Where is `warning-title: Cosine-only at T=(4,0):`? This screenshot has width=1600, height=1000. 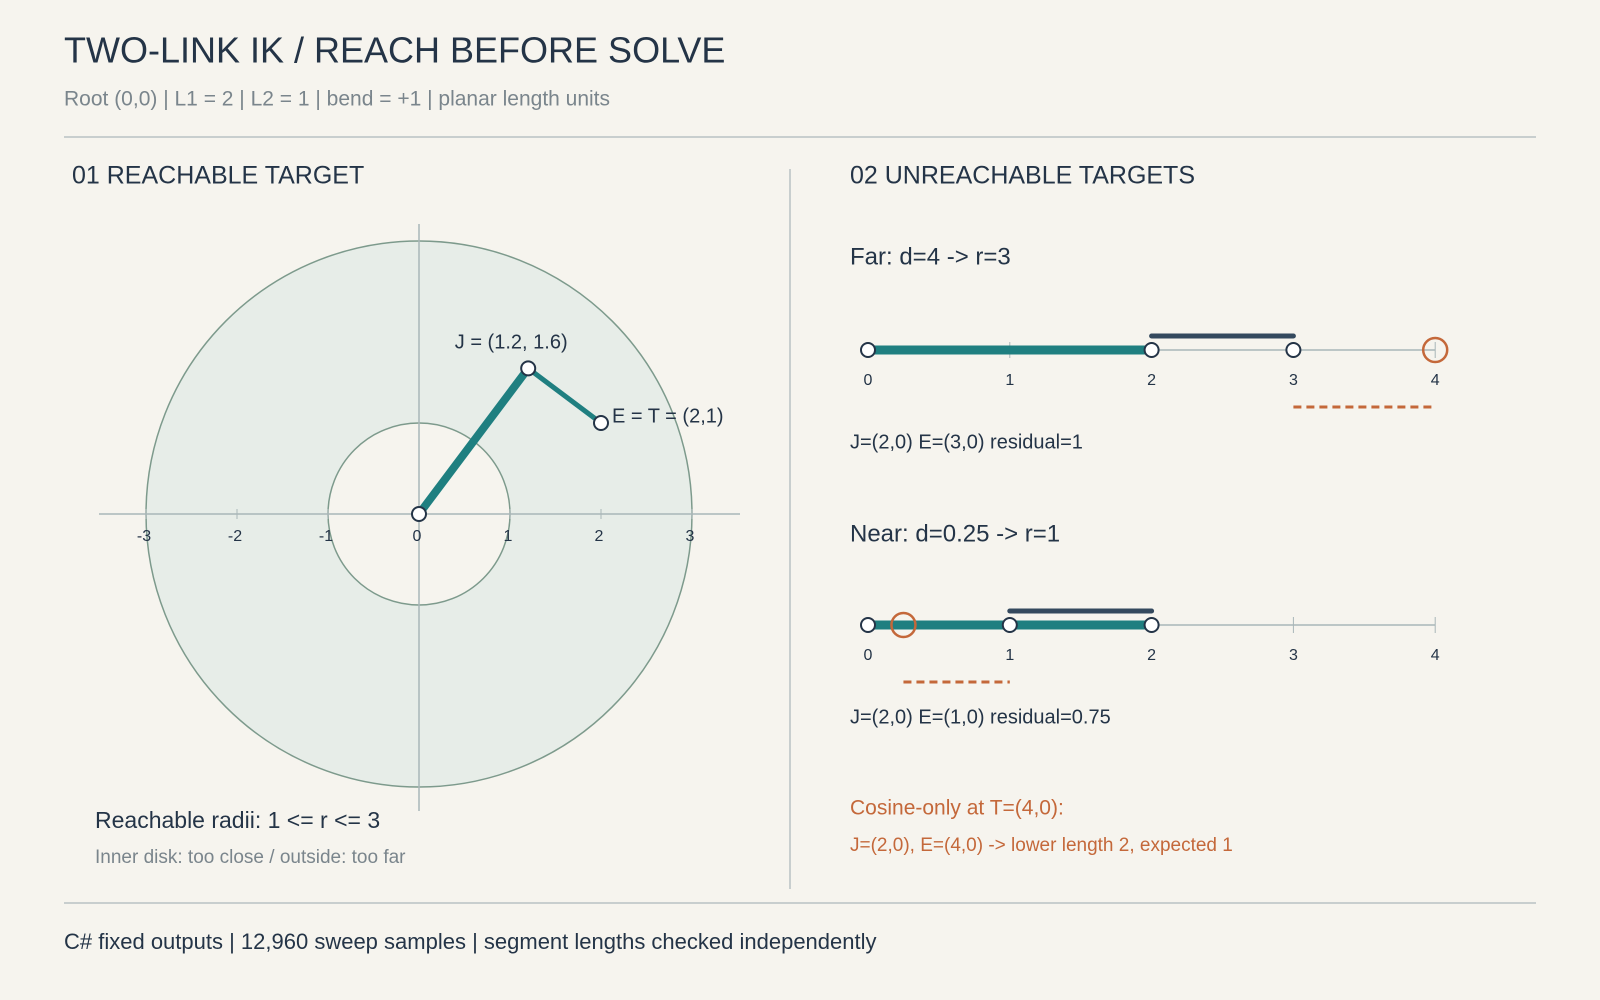 warning-title: Cosine-only at T=(4,0): is located at coordinates (957, 808).